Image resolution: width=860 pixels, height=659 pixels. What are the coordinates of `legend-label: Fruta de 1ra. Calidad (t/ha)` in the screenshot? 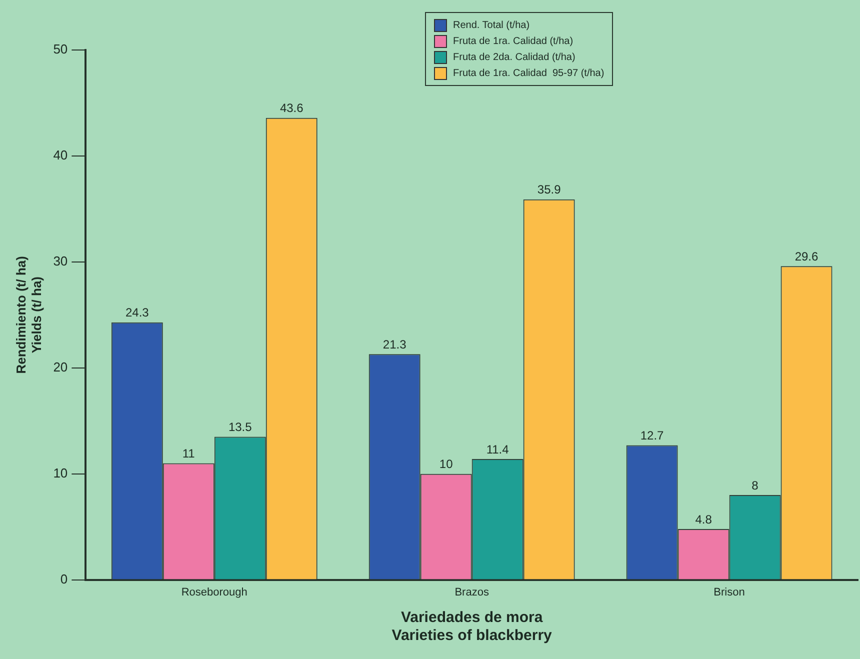 It's located at (513, 41).